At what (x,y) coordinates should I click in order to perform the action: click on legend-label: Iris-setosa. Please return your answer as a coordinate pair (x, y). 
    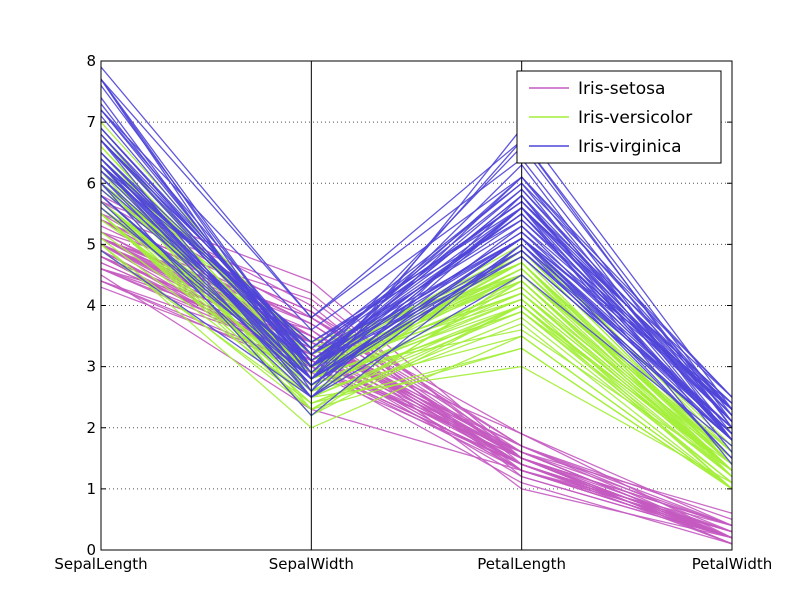
    Looking at the image, I should click on (621, 89).